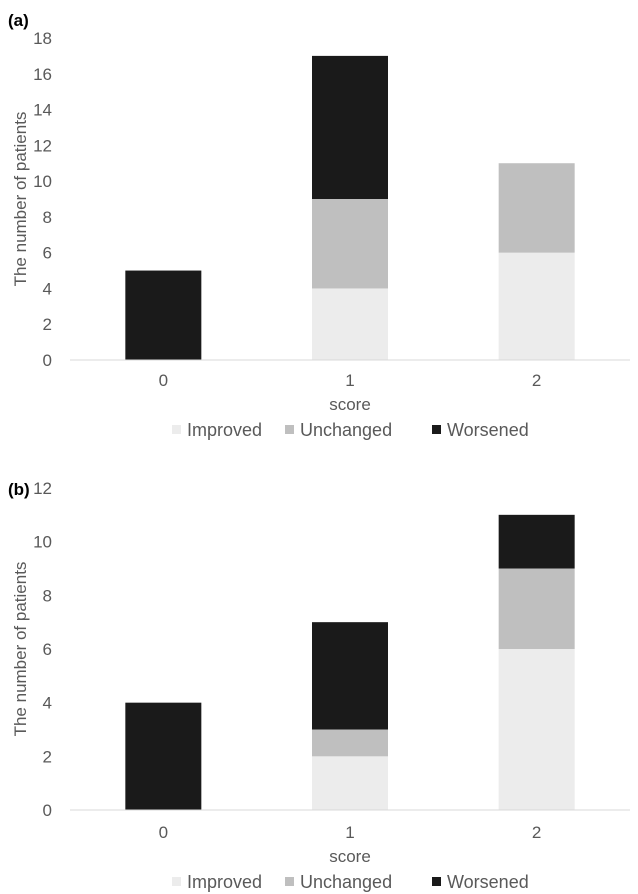 This screenshot has height=894, width=638. I want to click on legend-label-unchanged-a: Unchanged, so click(346, 430).